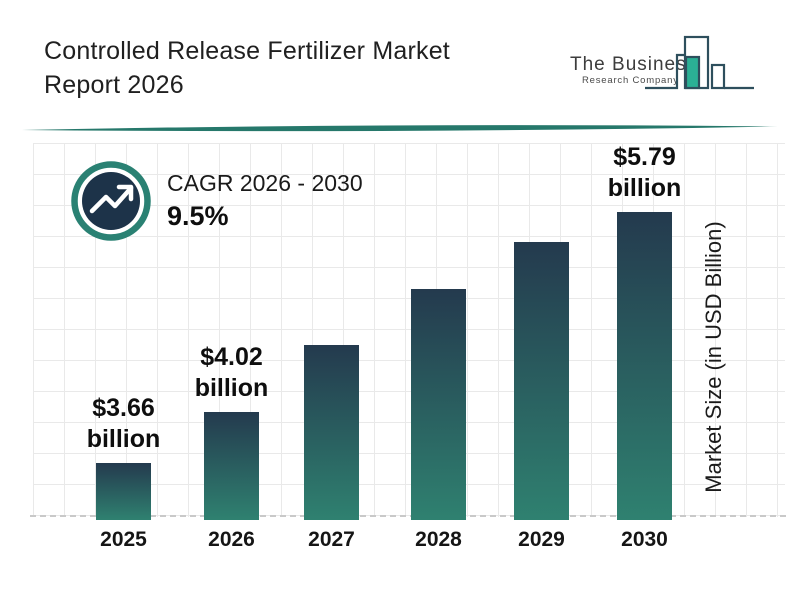 This screenshot has width=800, height=600. What do you see at coordinates (231, 539) in the screenshot?
I see `x-tick-2026: 2026` at bounding box center [231, 539].